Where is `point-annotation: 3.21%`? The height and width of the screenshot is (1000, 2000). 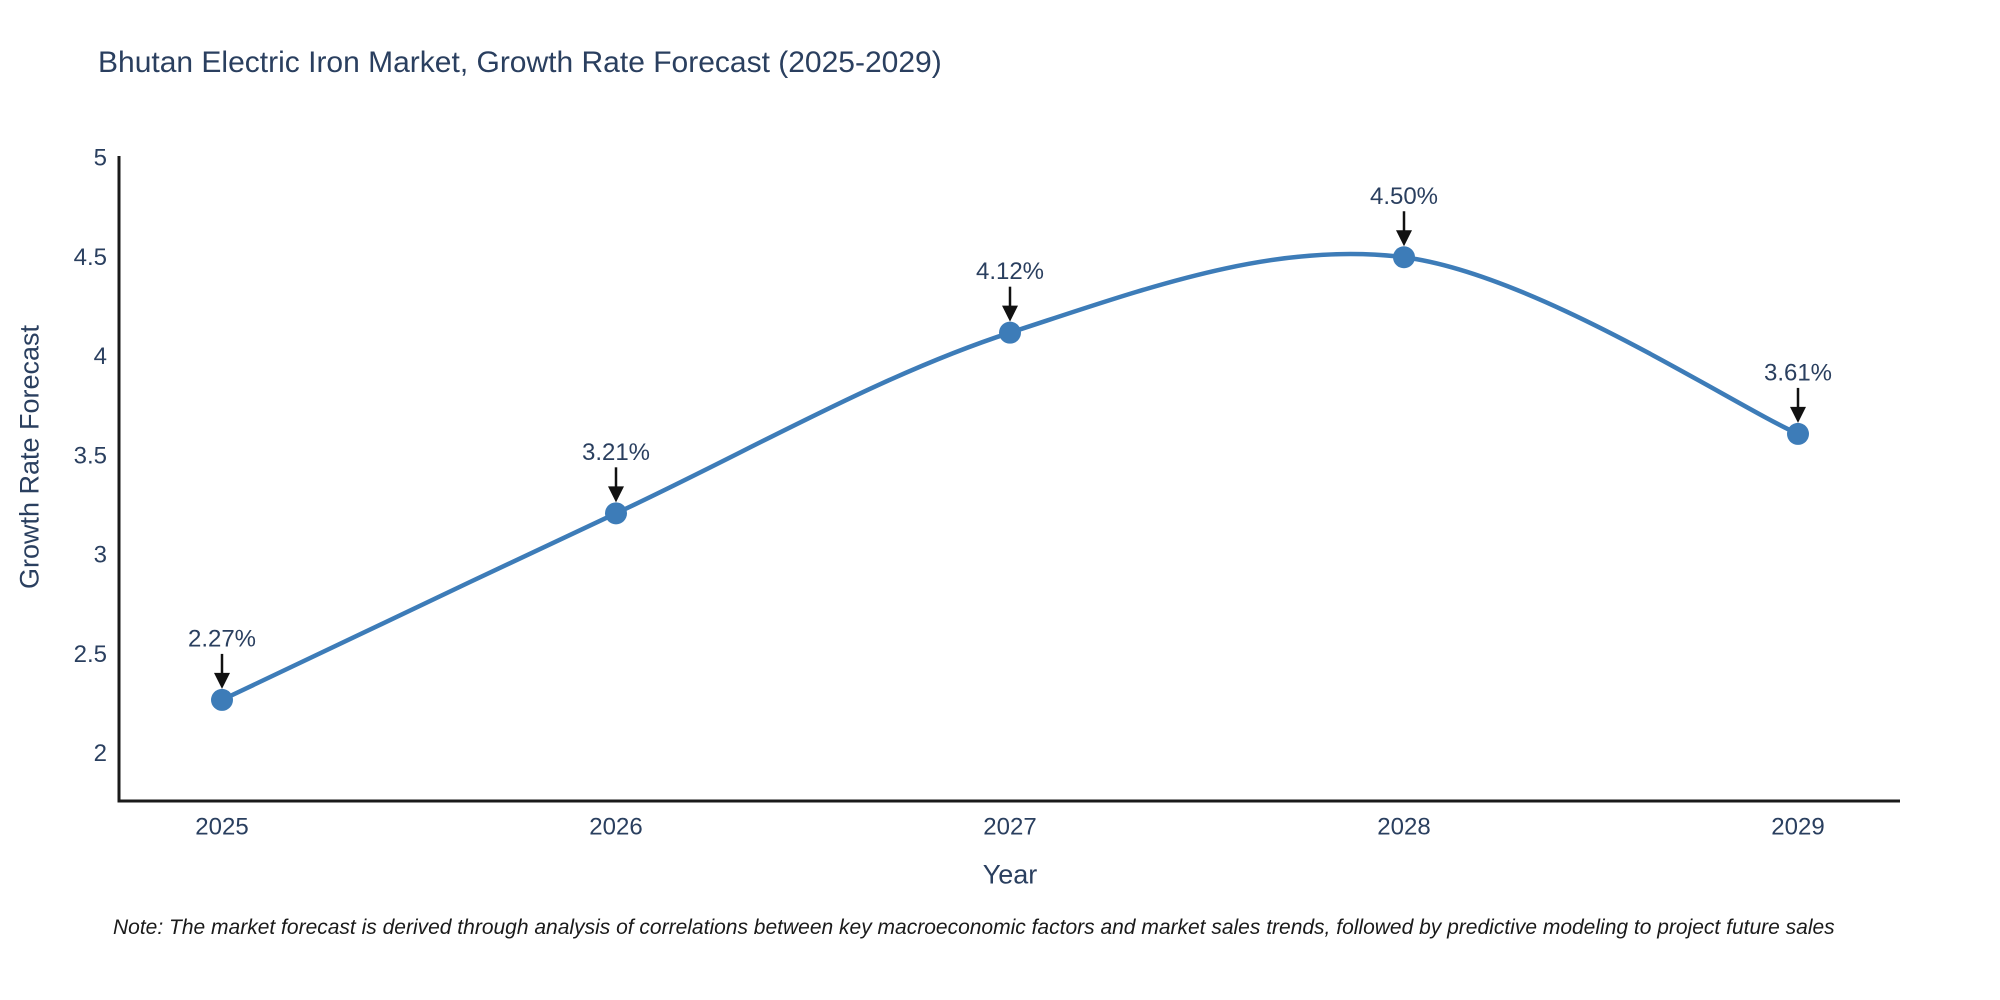
point-annotation: 3.21% is located at coordinates (616, 452).